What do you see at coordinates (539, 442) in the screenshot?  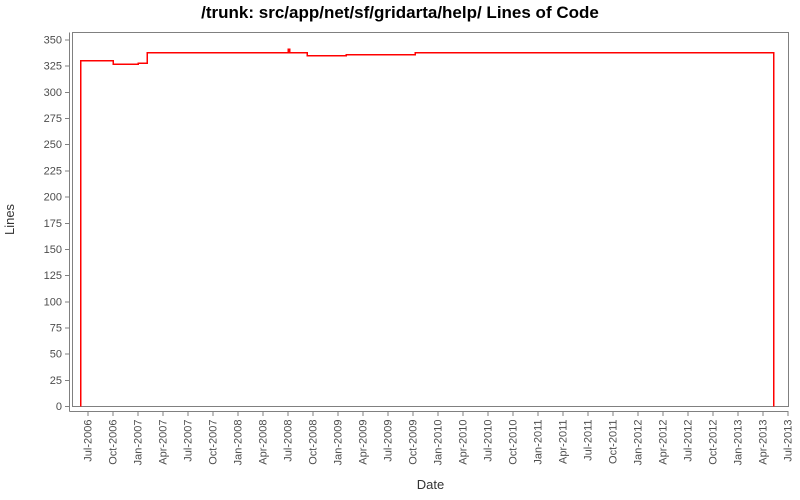 I see `x-tick-label: Jan-2011` at bounding box center [539, 442].